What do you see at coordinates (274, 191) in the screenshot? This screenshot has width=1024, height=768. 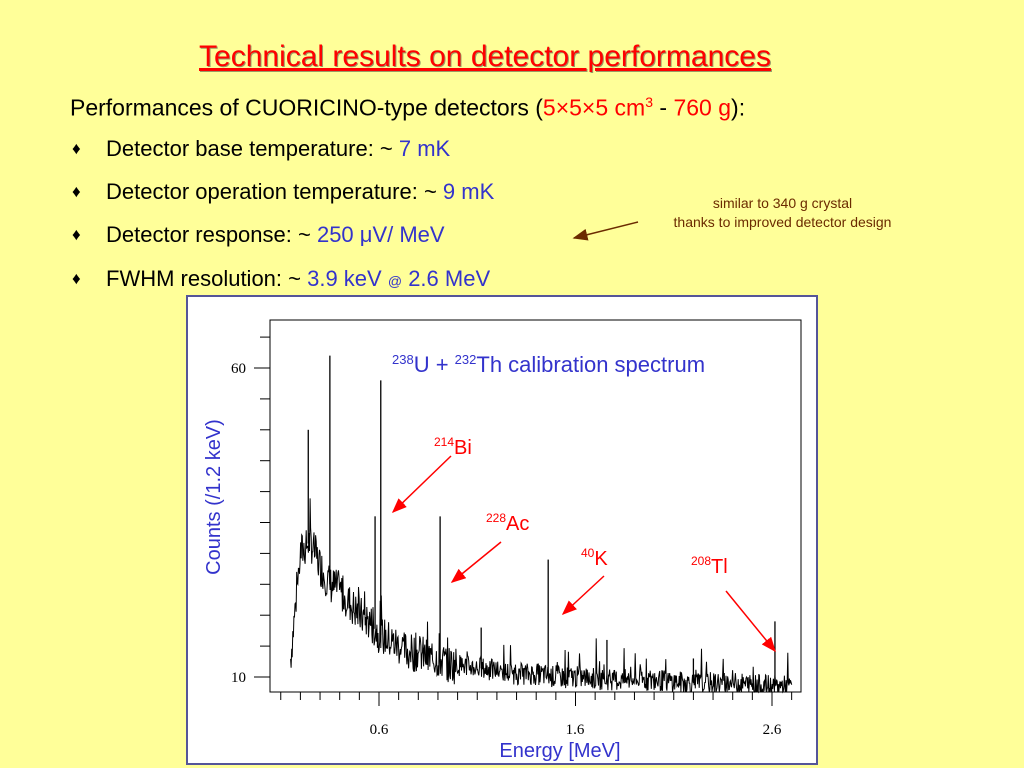 I see `bullet-label: Detector operation temperature: ~` at bounding box center [274, 191].